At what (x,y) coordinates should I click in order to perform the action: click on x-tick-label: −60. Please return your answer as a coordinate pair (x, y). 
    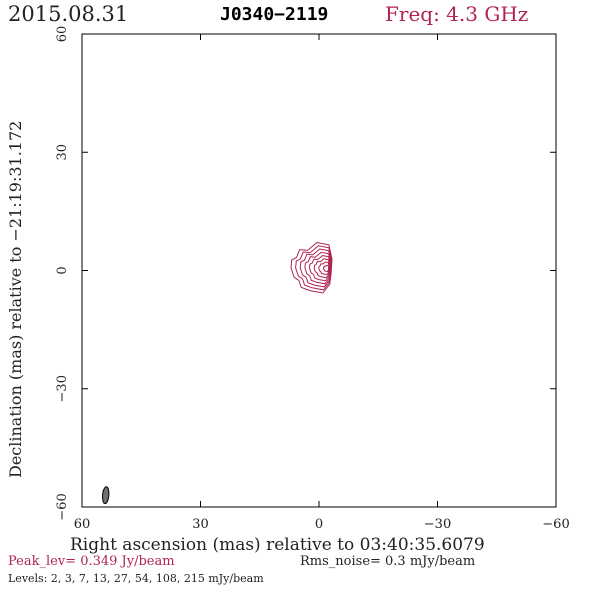
    Looking at the image, I should click on (555, 524).